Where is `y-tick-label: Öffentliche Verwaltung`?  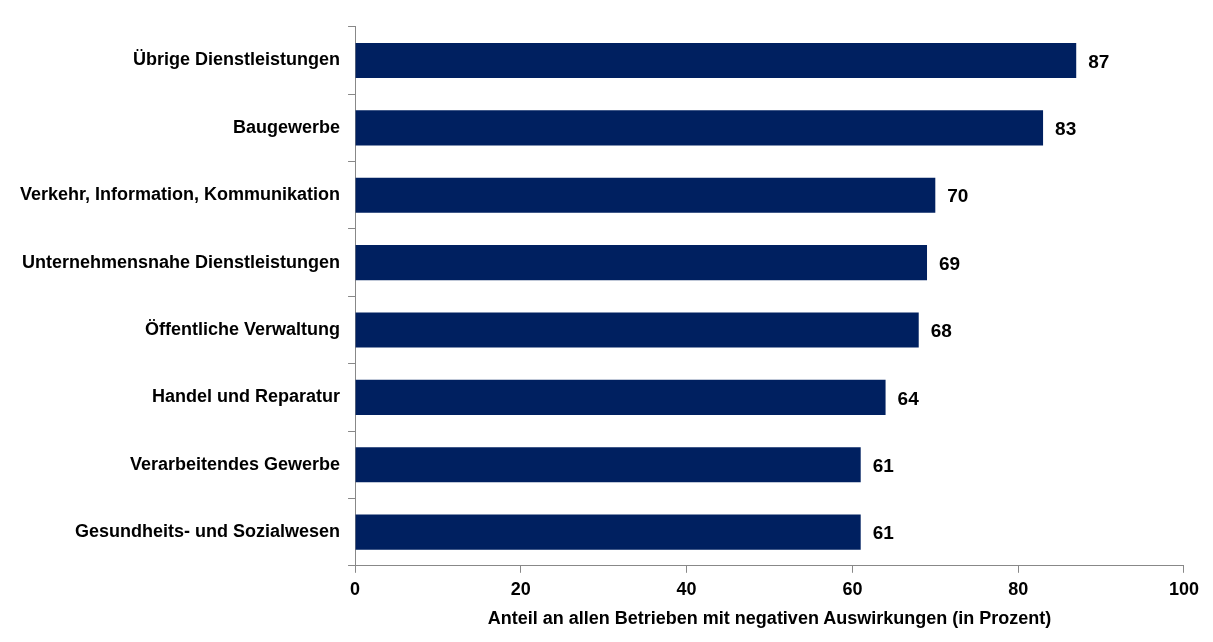
y-tick-label: Öffentliche Verwaltung is located at coordinates (243, 328).